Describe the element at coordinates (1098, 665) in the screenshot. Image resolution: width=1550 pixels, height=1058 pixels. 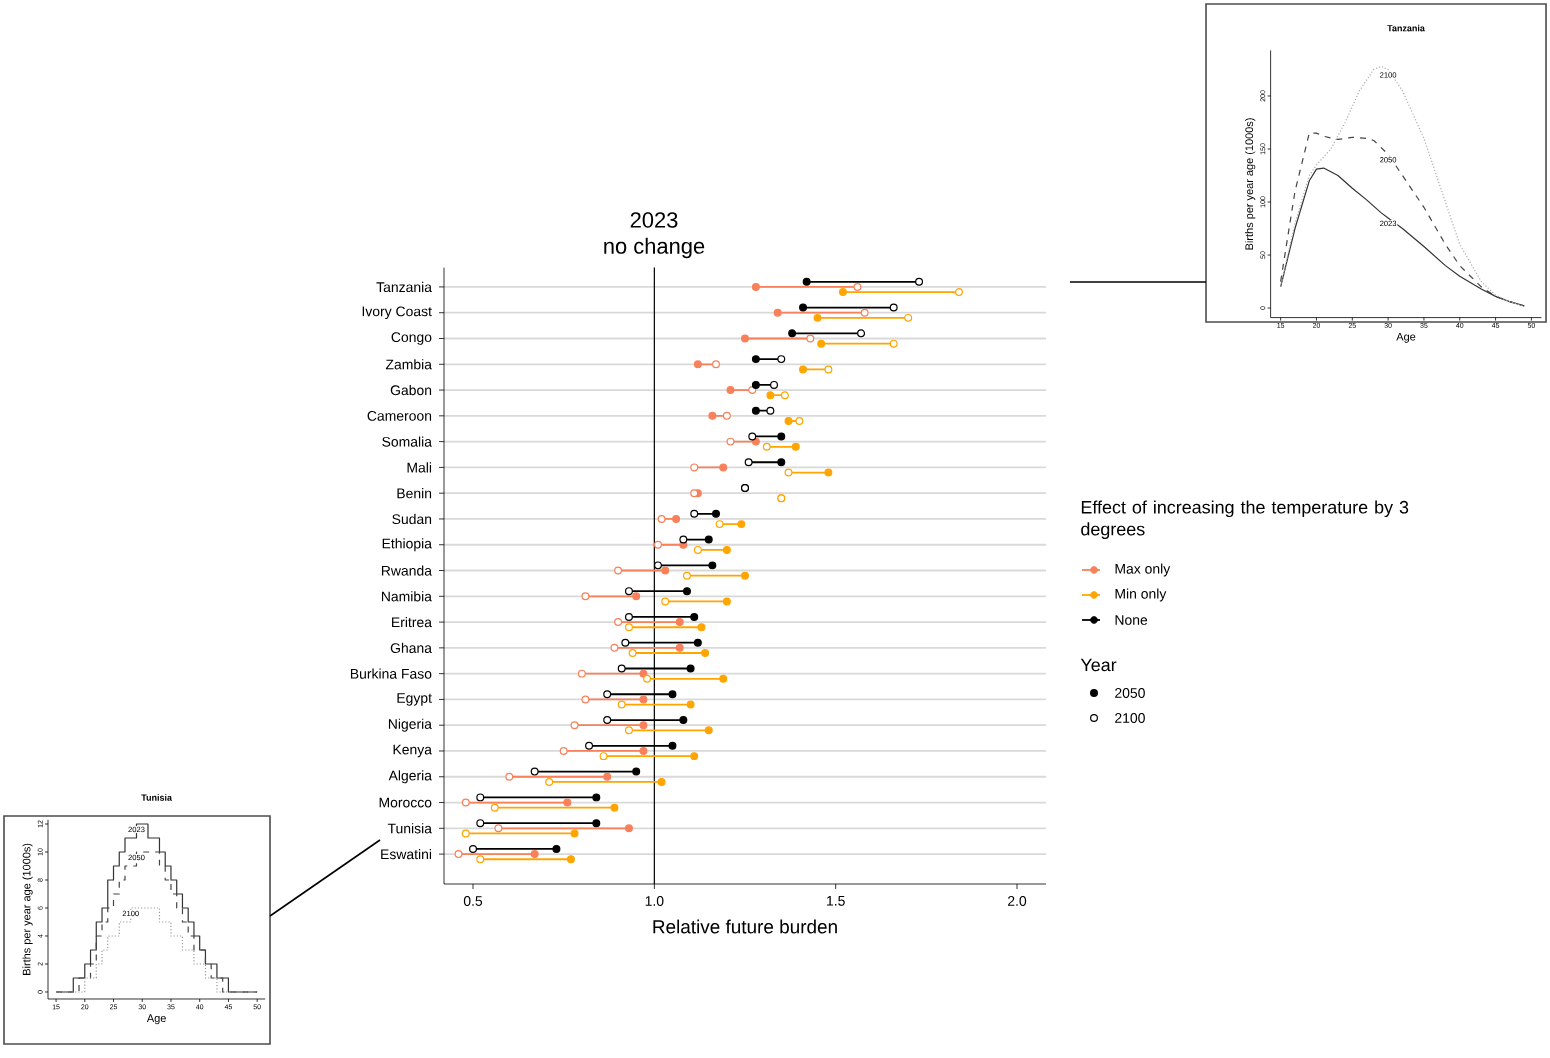
I see `text: Year` at that location.